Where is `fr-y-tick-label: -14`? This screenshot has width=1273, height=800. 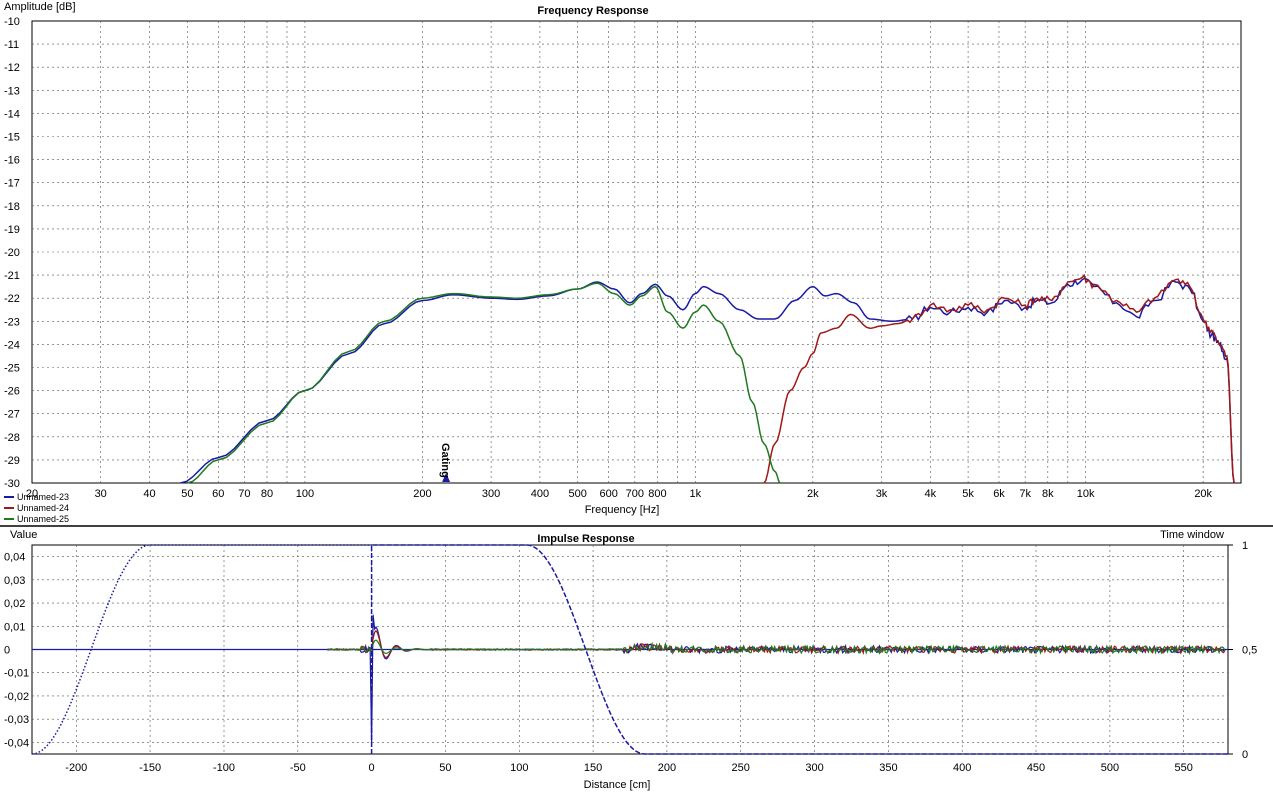 fr-y-tick-label: -14 is located at coordinates (12, 114).